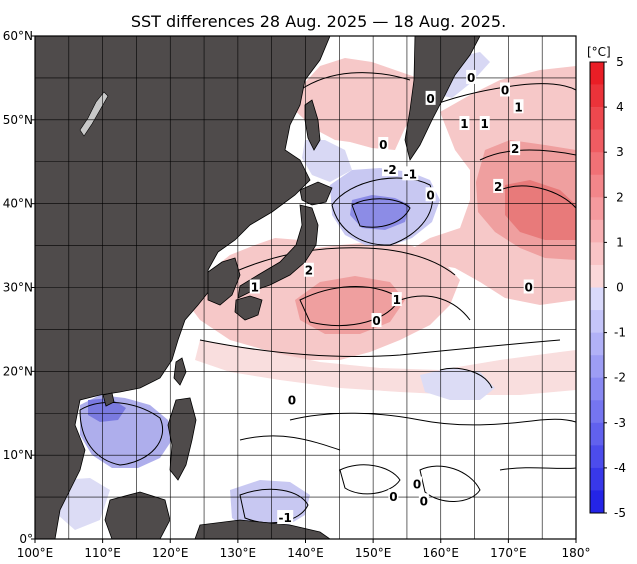 This screenshot has width=637, height=564. I want to click on x-tick-label: 150°E, so click(373, 553).